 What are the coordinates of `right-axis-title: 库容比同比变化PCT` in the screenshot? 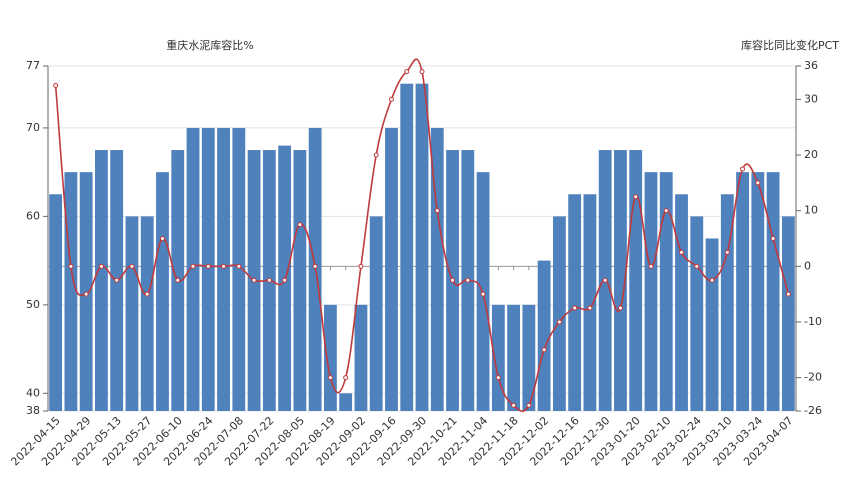 It's located at (790, 45).